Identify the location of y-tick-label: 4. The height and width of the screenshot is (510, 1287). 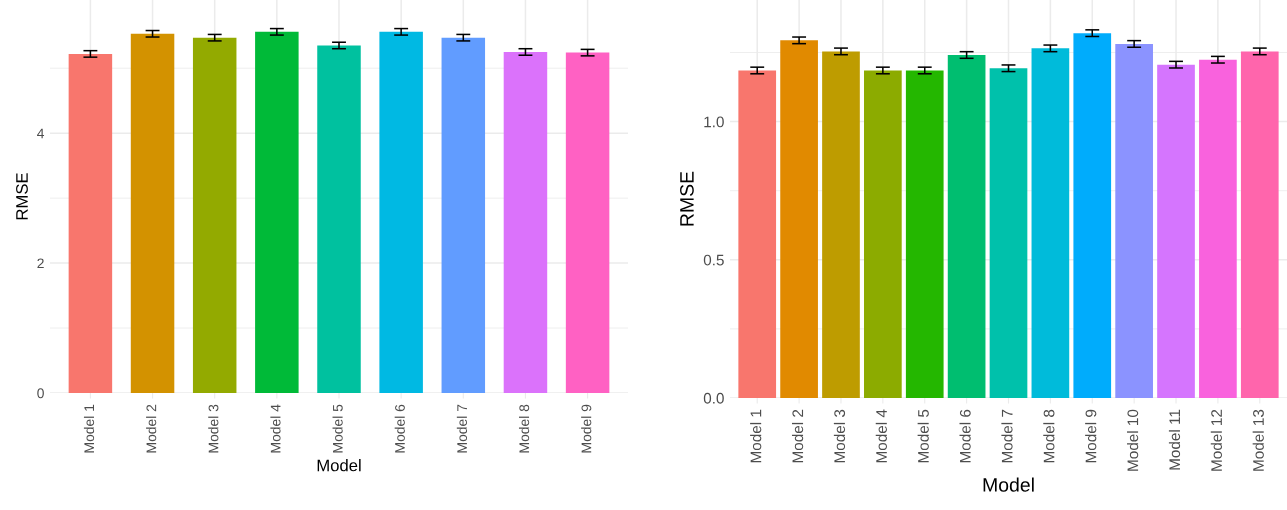
(41, 133).